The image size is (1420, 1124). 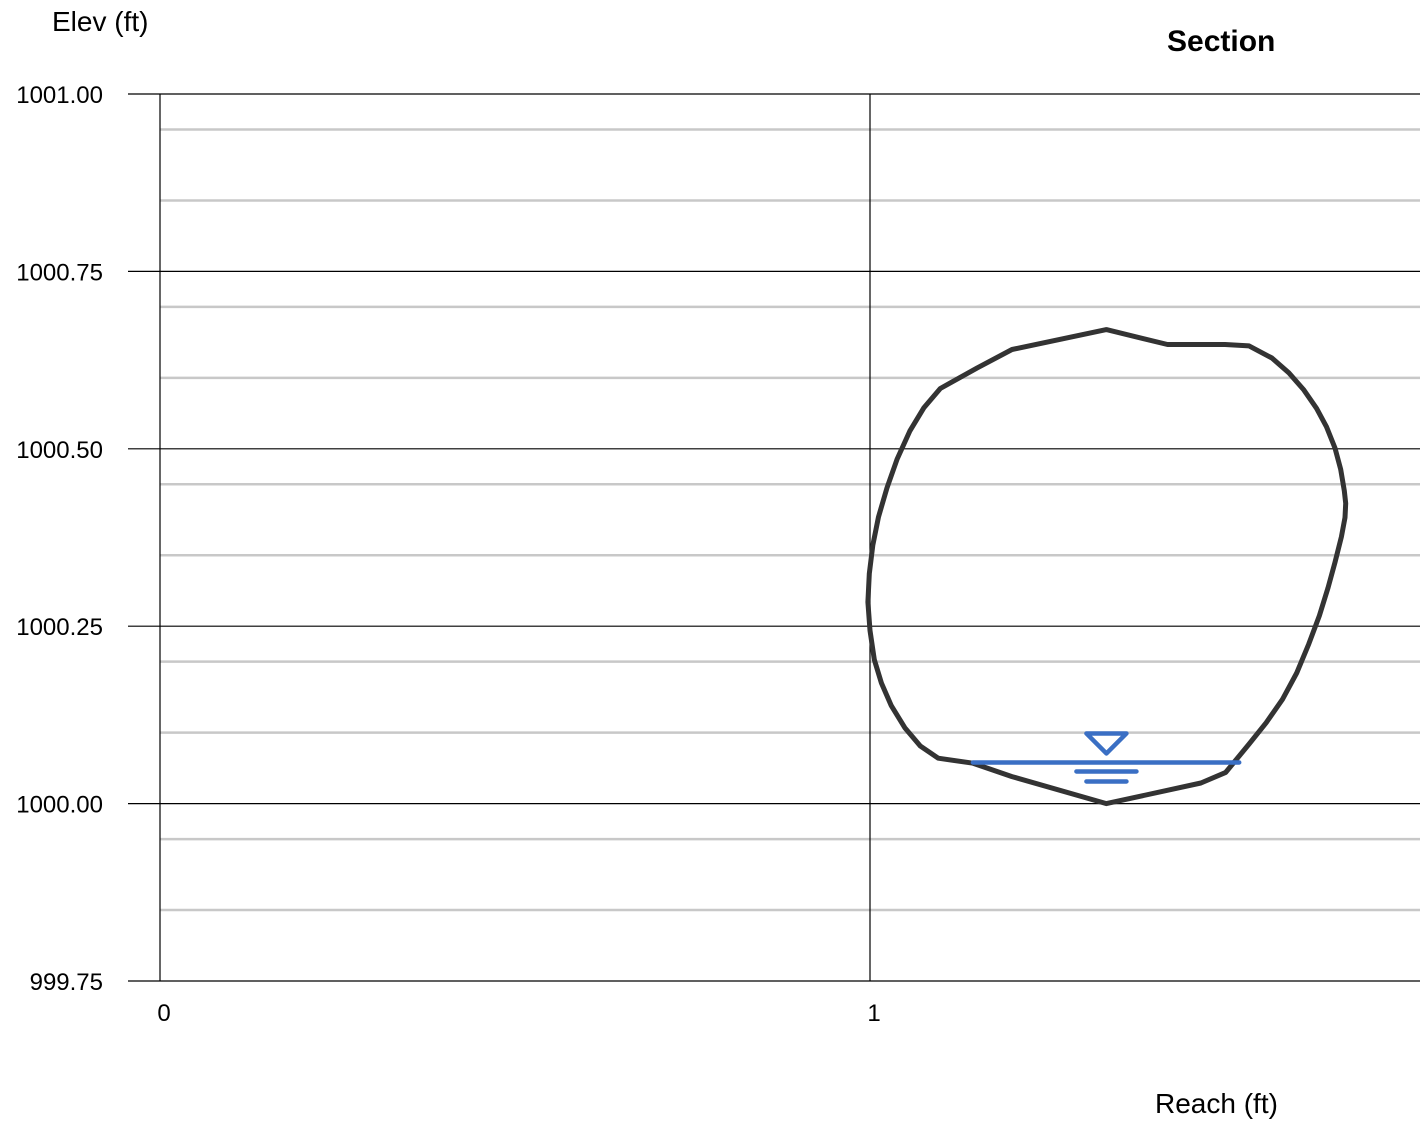 I want to click on y-tick-label: 1000.25, so click(x=59, y=627).